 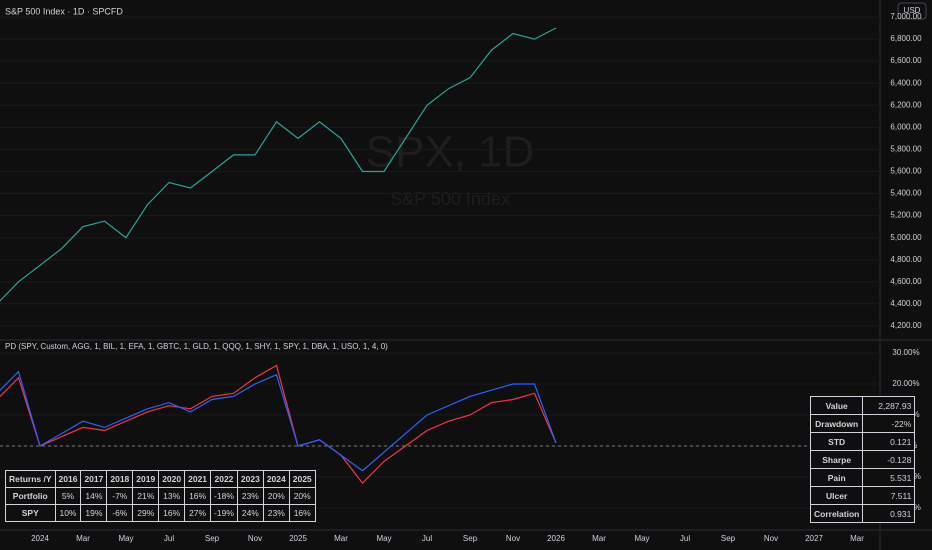 I want to click on table-cell: 2023, so click(x=250, y=479).